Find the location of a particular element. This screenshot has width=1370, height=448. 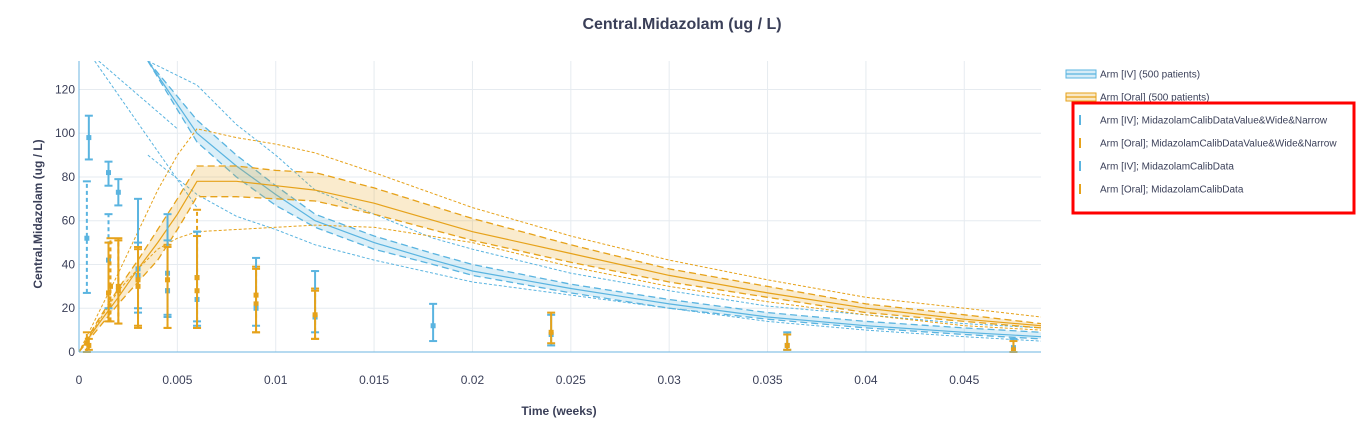

y-tick-label: 100 is located at coordinates (65, 133).